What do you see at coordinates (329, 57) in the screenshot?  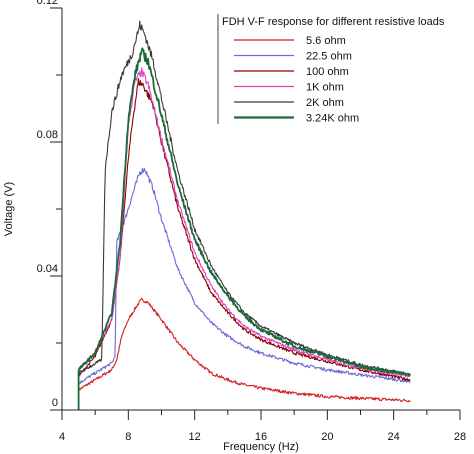 I see `legend-entry-label: 22.5 ohm` at bounding box center [329, 57].